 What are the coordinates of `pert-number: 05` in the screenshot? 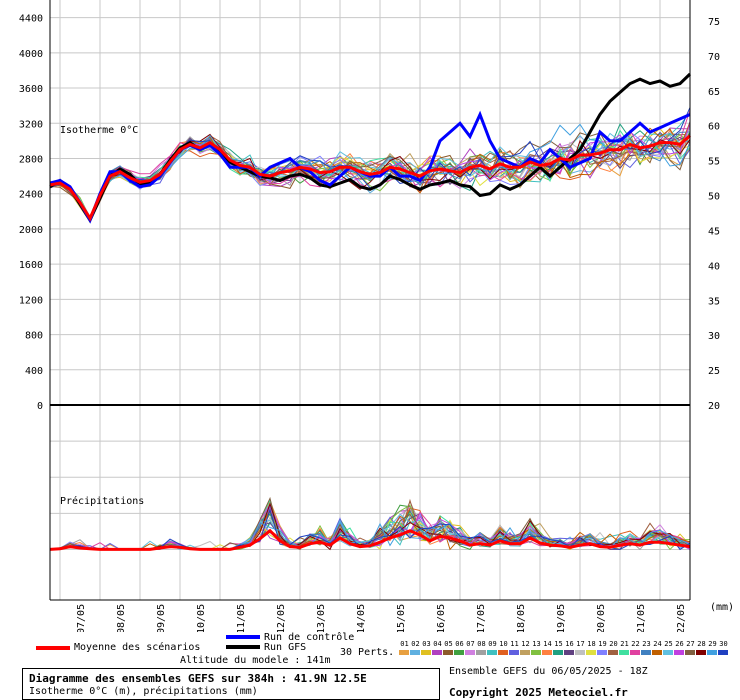 It's located at (448, 644).